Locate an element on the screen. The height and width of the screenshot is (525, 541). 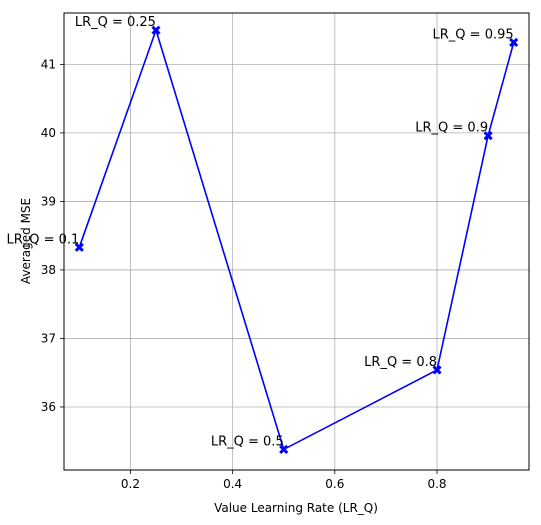
x-tick-label: 0.4 is located at coordinates (232, 484).